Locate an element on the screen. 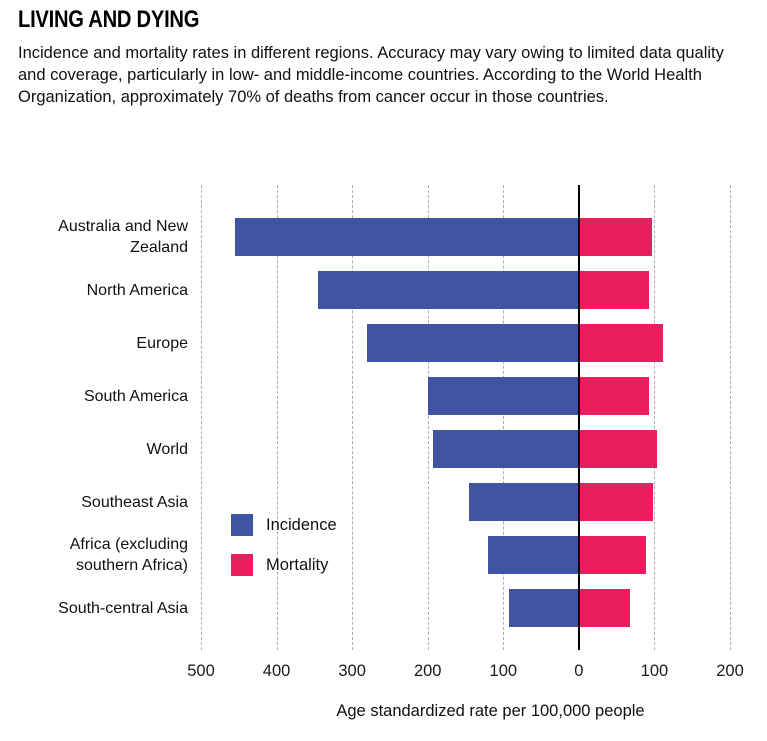 Image resolution: width=767 pixels, height=741 pixels. category-label: South America is located at coordinates (135, 396).